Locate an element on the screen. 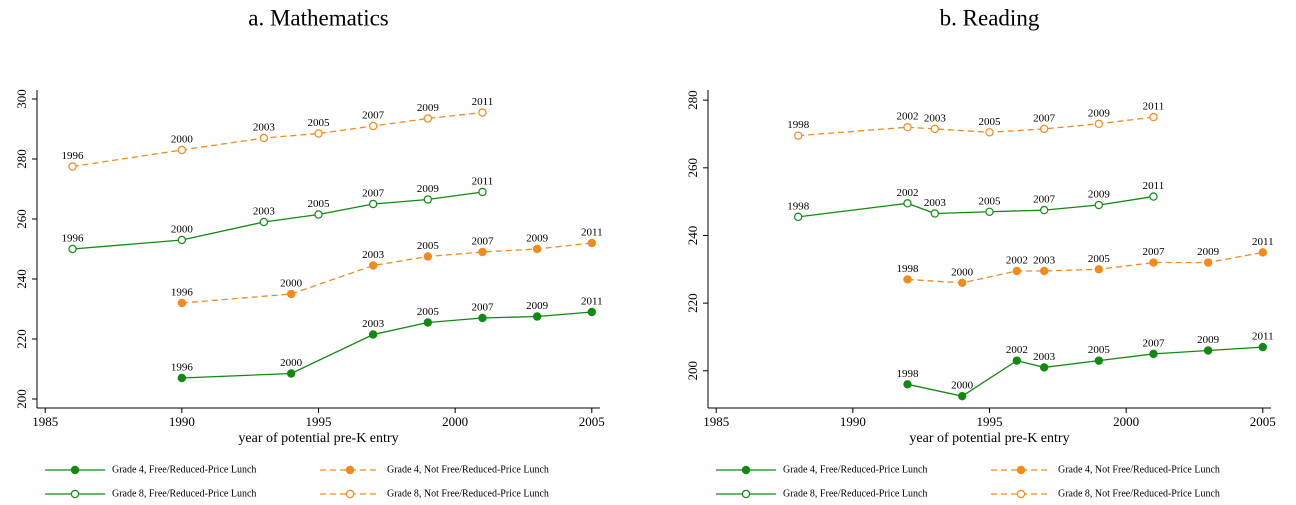 The height and width of the screenshot is (505, 1296). x-axis-label: year of potential pre-K entry is located at coordinates (318, 438).